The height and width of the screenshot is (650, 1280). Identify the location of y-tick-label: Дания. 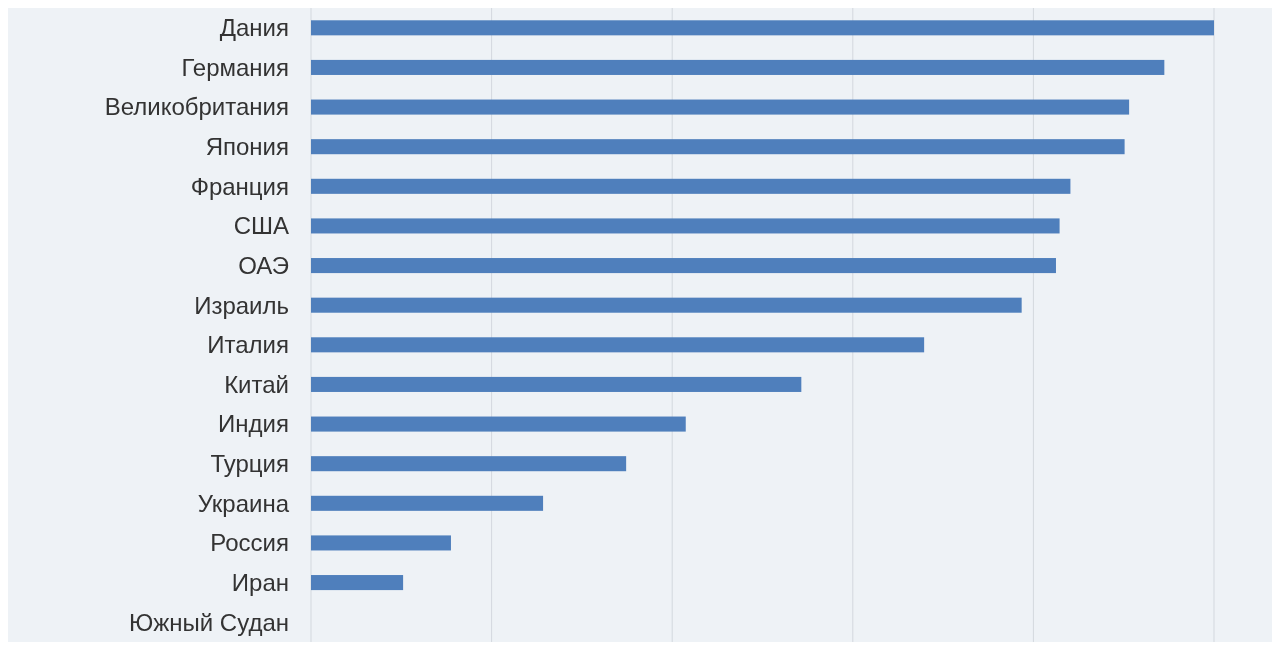
(254, 28).